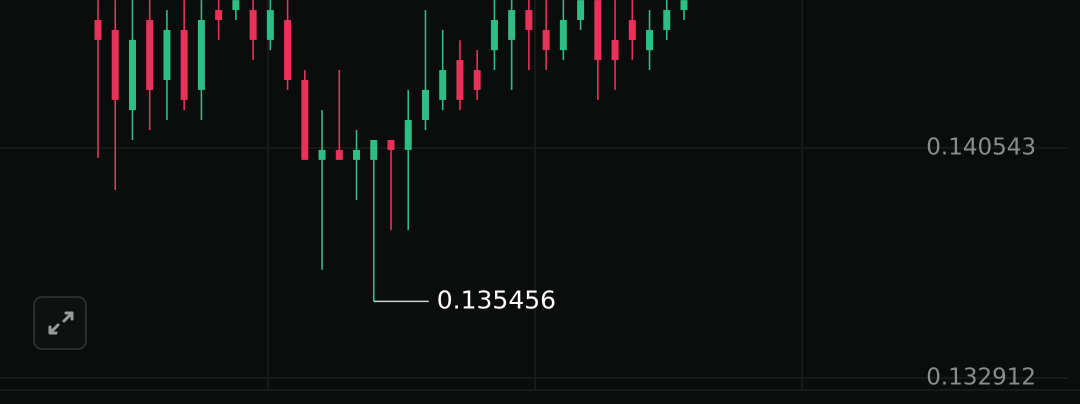 This screenshot has width=1080, height=404. I want to click on low-marker-label: 0.135456, so click(496, 299).